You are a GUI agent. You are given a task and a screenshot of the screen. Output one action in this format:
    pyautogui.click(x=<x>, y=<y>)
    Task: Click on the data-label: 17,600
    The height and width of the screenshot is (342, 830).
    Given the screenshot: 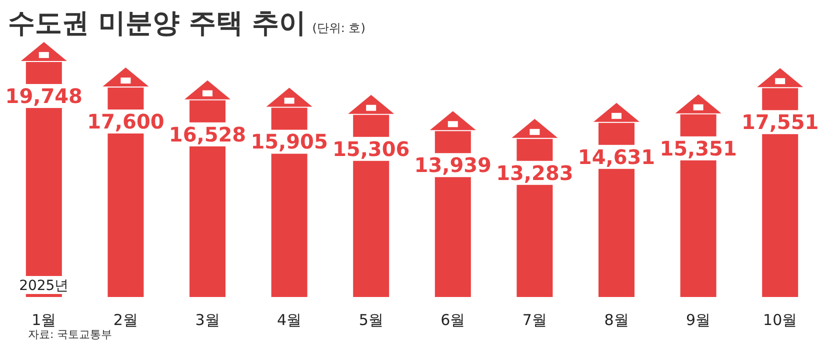 What is the action you would take?
    pyautogui.click(x=125, y=122)
    